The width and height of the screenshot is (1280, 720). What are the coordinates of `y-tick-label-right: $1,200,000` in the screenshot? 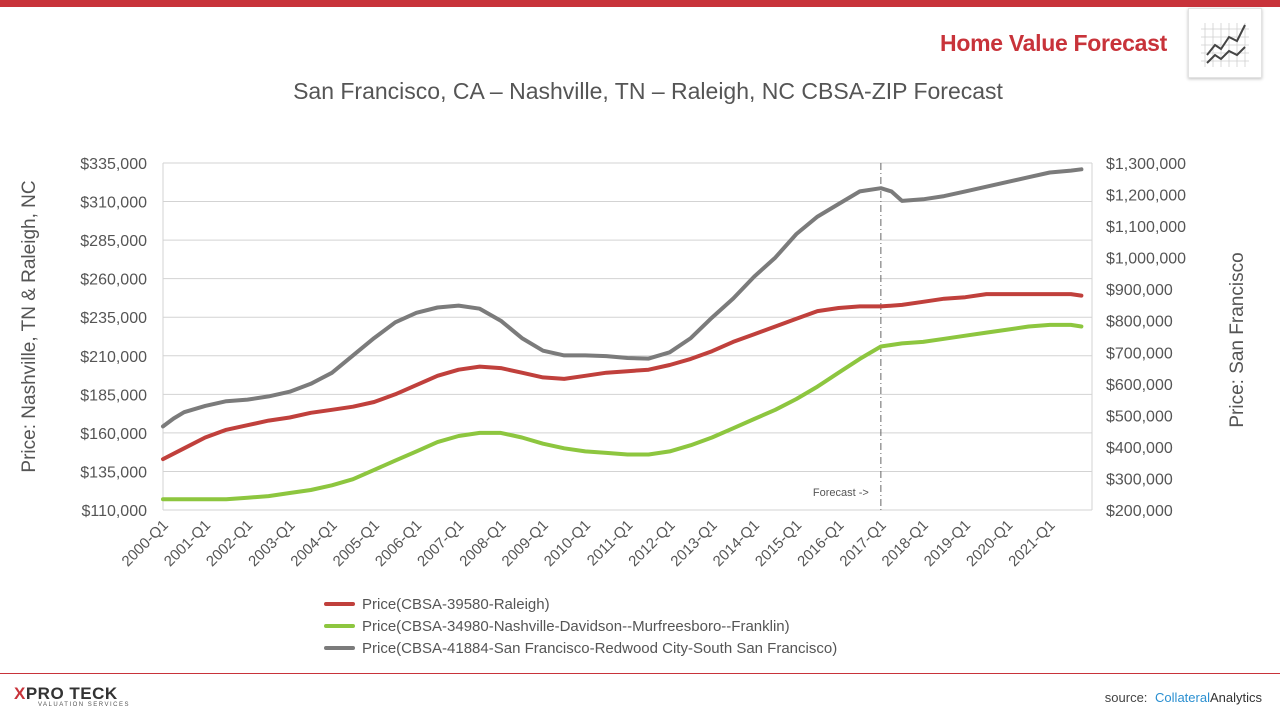 It's located at (1146, 196).